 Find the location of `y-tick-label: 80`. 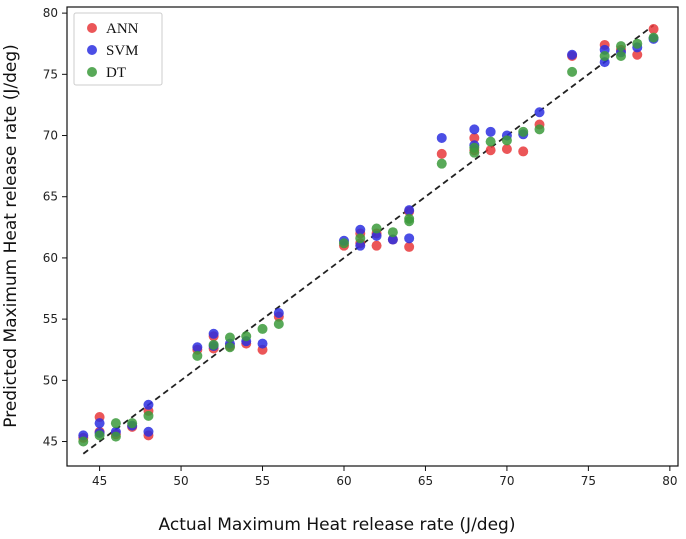

y-tick-label: 80 is located at coordinates (50, 13).